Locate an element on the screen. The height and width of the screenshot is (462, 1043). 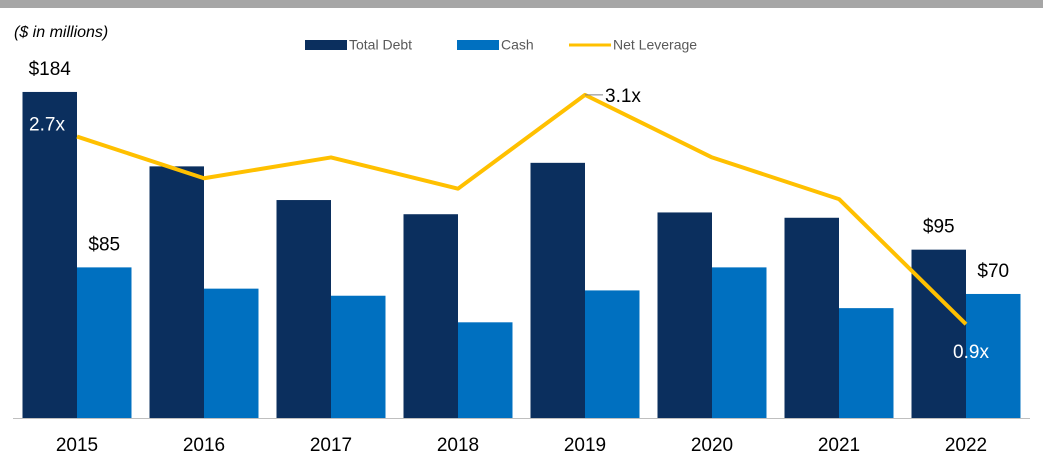
data-label: 3.1x is located at coordinates (623, 96).